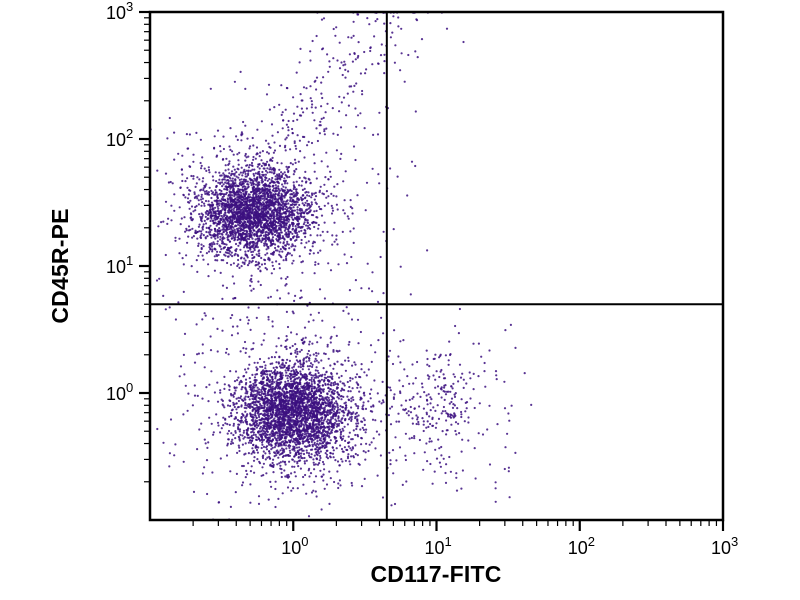  What do you see at coordinates (60, 265) in the screenshot?
I see `y-axis-label: CD45R-PE` at bounding box center [60, 265].